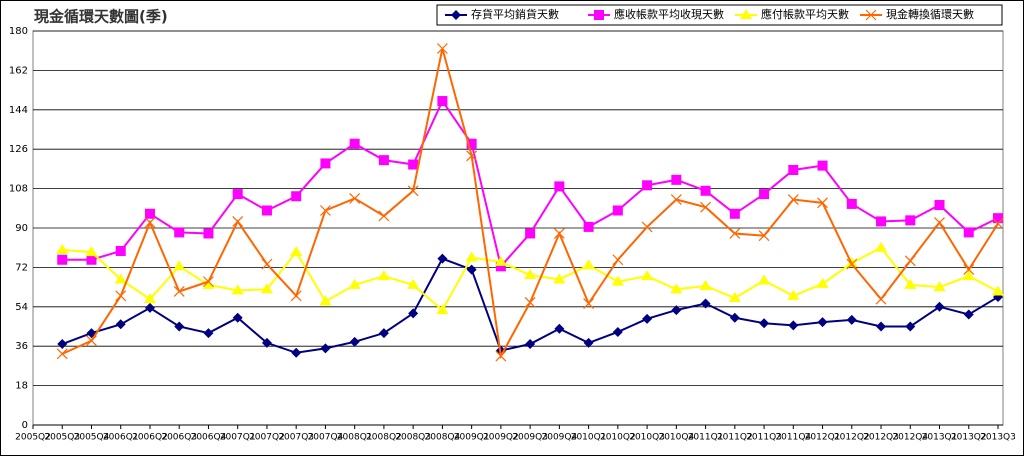  Describe the element at coordinates (267, 438) in the screenshot. I see `x-tick-label: 2007Q2` at that location.